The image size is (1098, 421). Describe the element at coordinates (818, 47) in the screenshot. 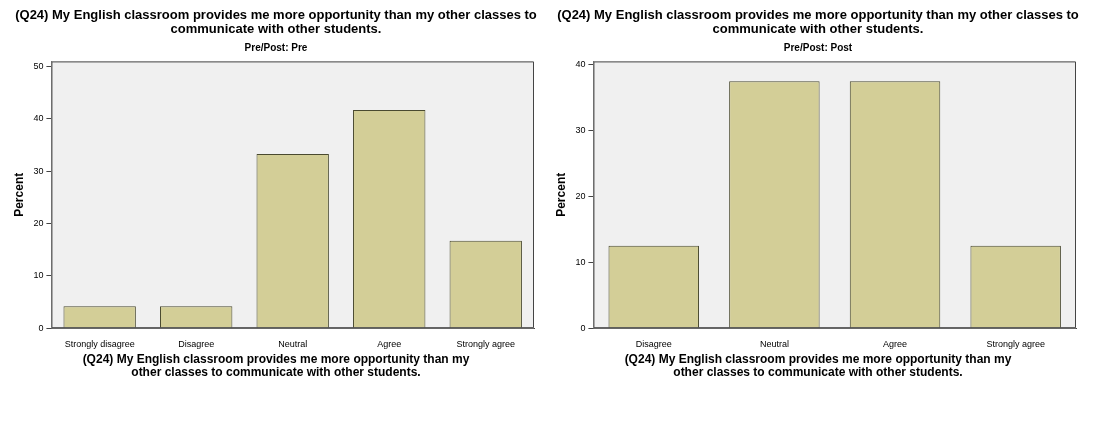

I see `chart-subtitle: Pre/Post: Post` at that location.